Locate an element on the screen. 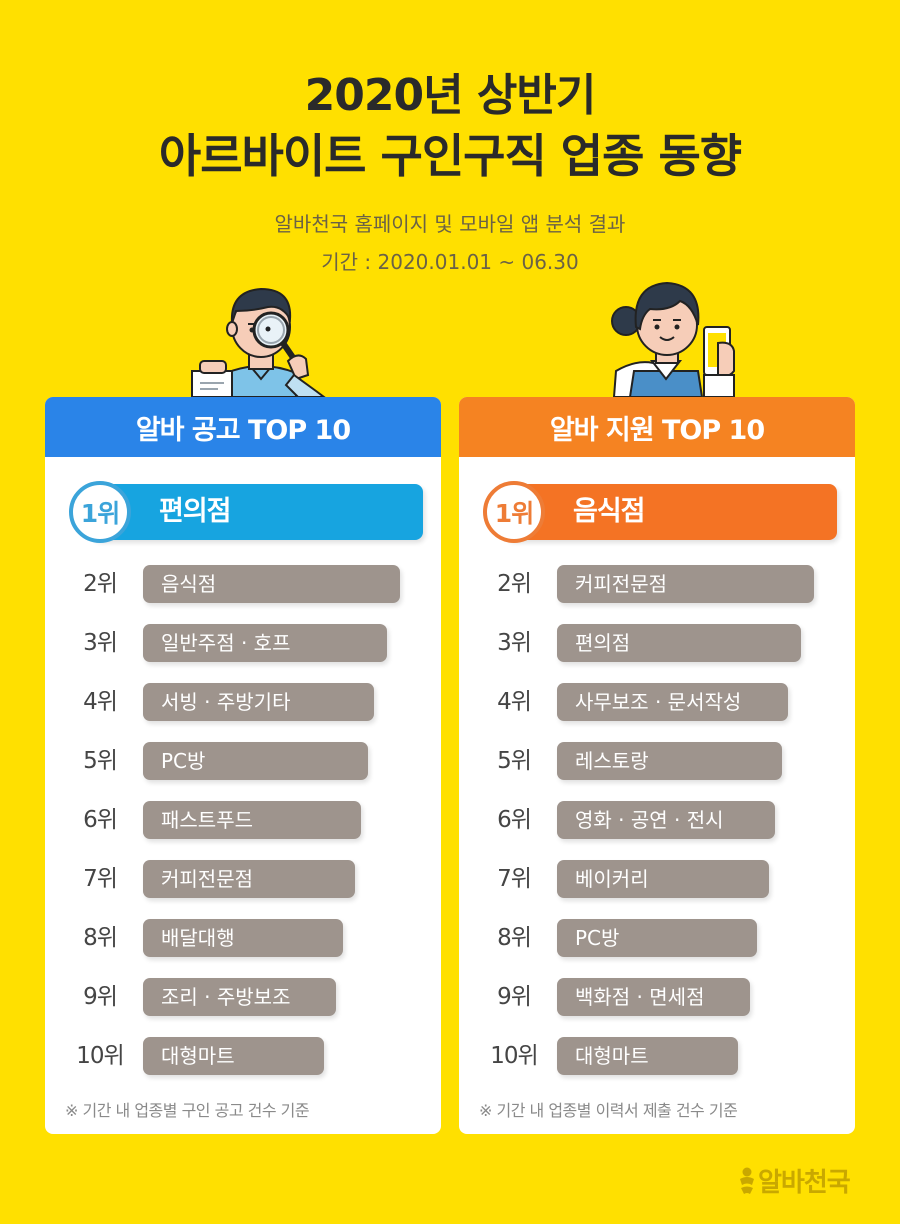 The height and width of the screenshot is (1224, 900). rank1-row: 1위 음식점 is located at coordinates (660, 512).